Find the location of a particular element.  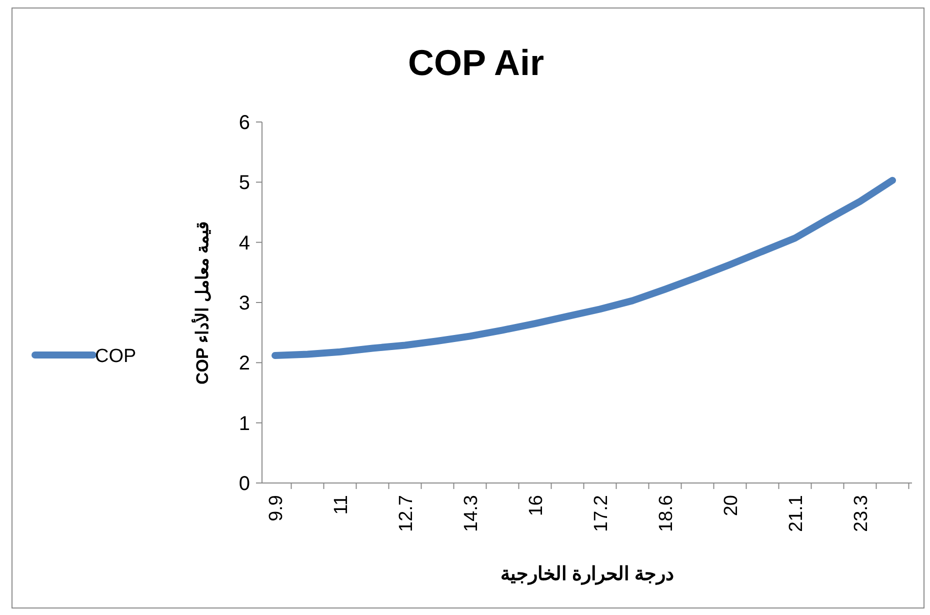

y-tick-label: 0 is located at coordinates (244, 484).